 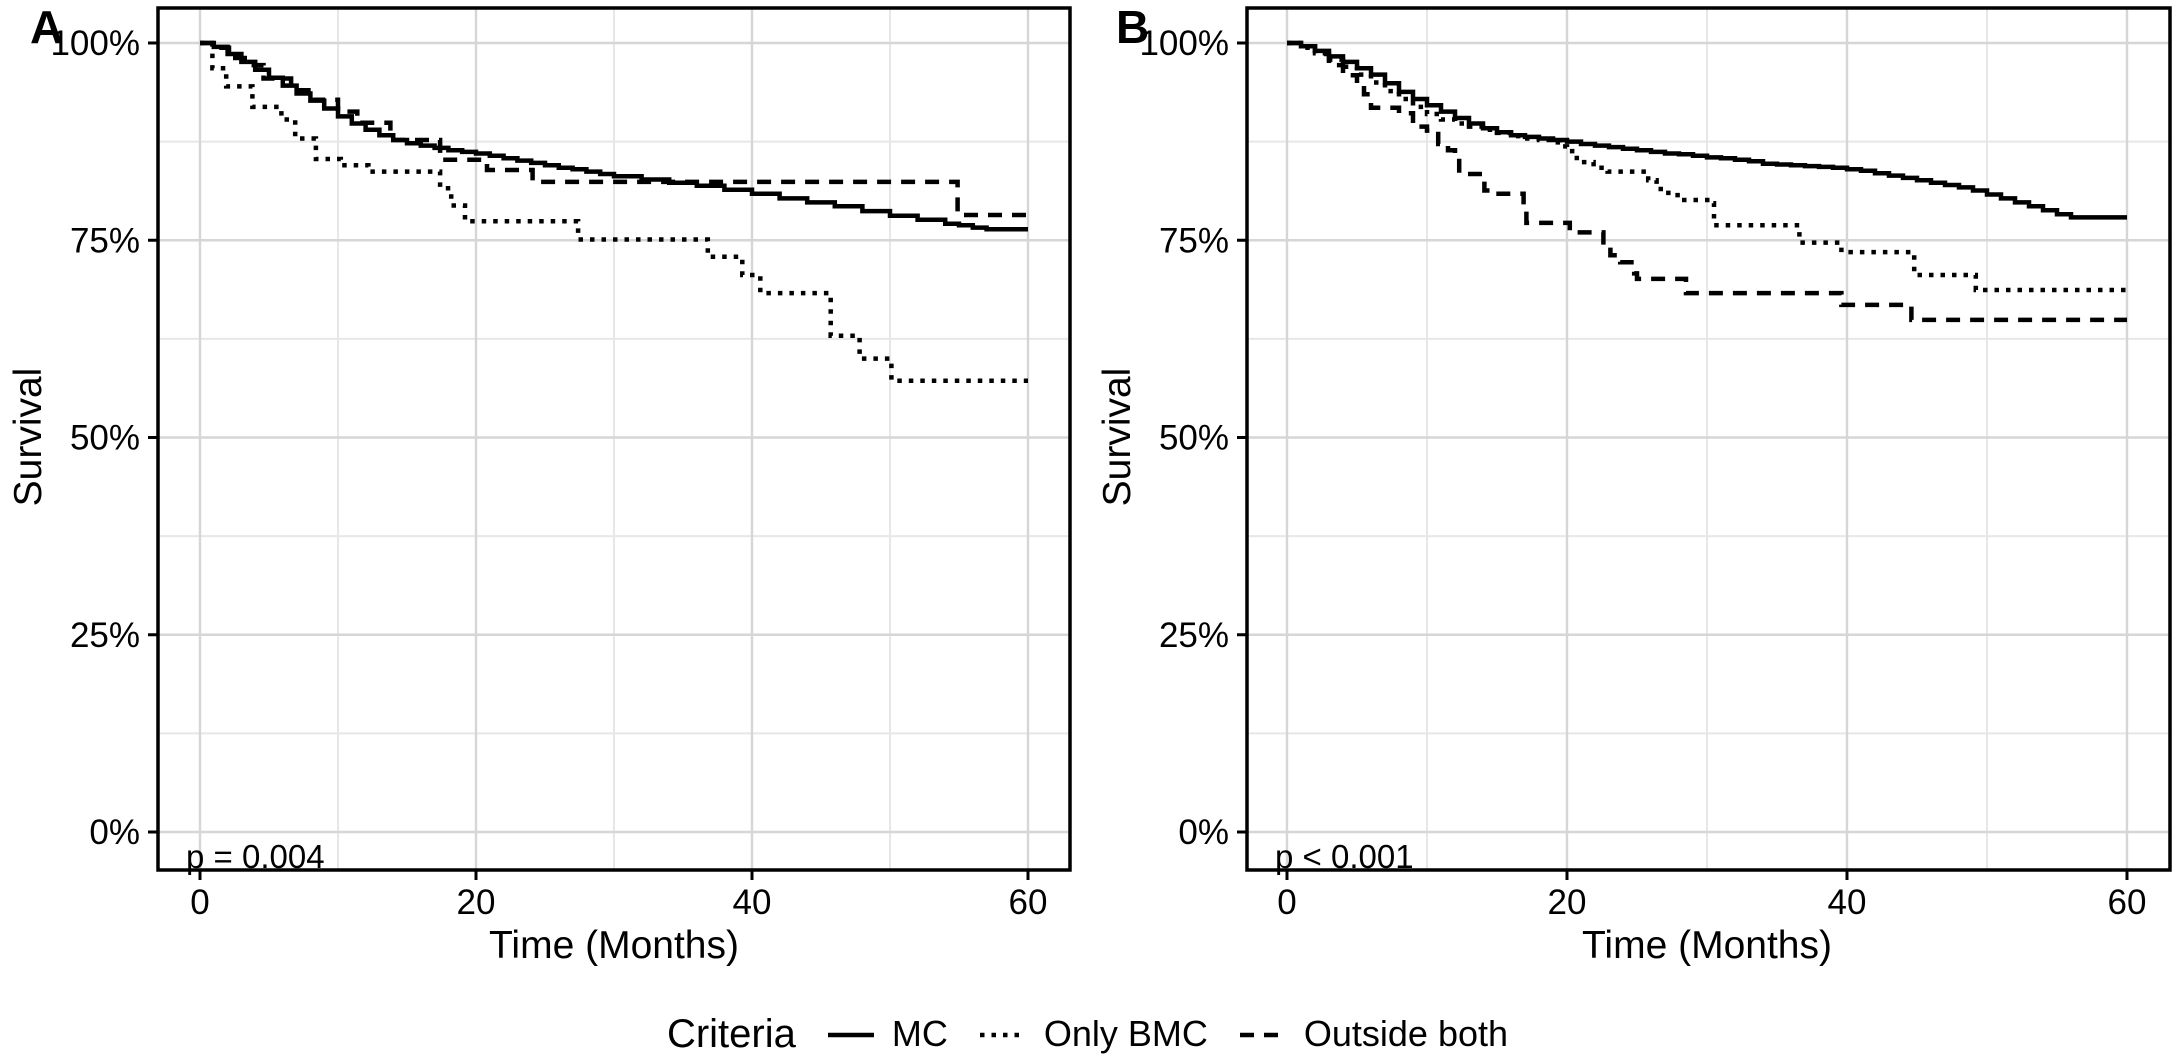 What do you see at coordinates (919, 1033) in the screenshot?
I see `legend-item-label: MC` at bounding box center [919, 1033].